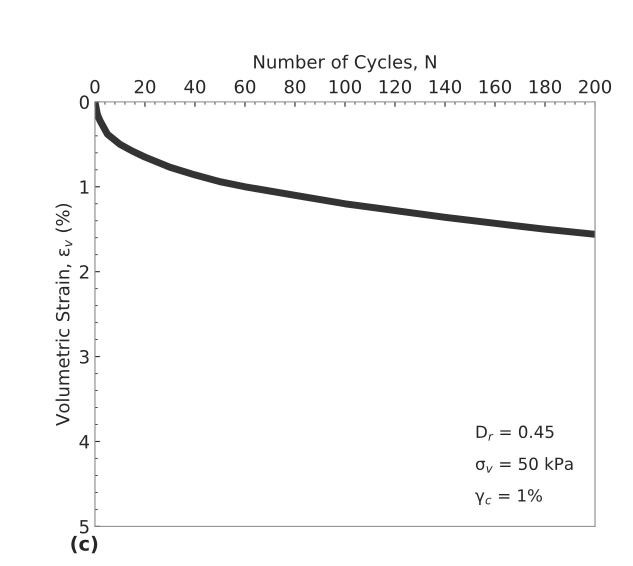 This screenshot has height=566, width=633. Describe the element at coordinates (145, 87) in the screenshot. I see `x-tick-label: 20` at that location.